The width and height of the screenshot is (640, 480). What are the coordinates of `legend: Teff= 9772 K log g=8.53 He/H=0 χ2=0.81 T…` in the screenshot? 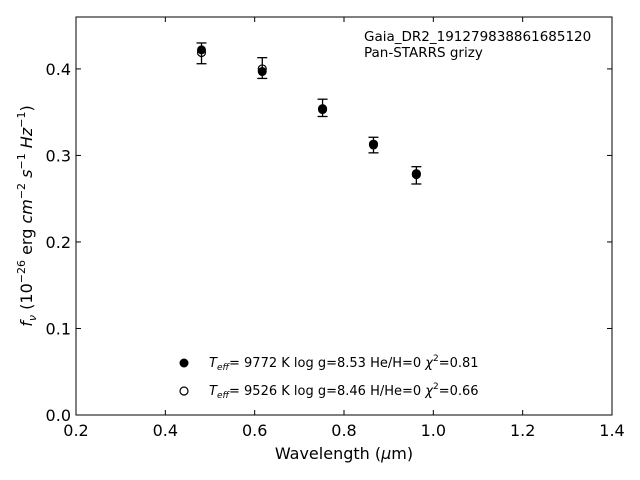 It's located at (329, 377).